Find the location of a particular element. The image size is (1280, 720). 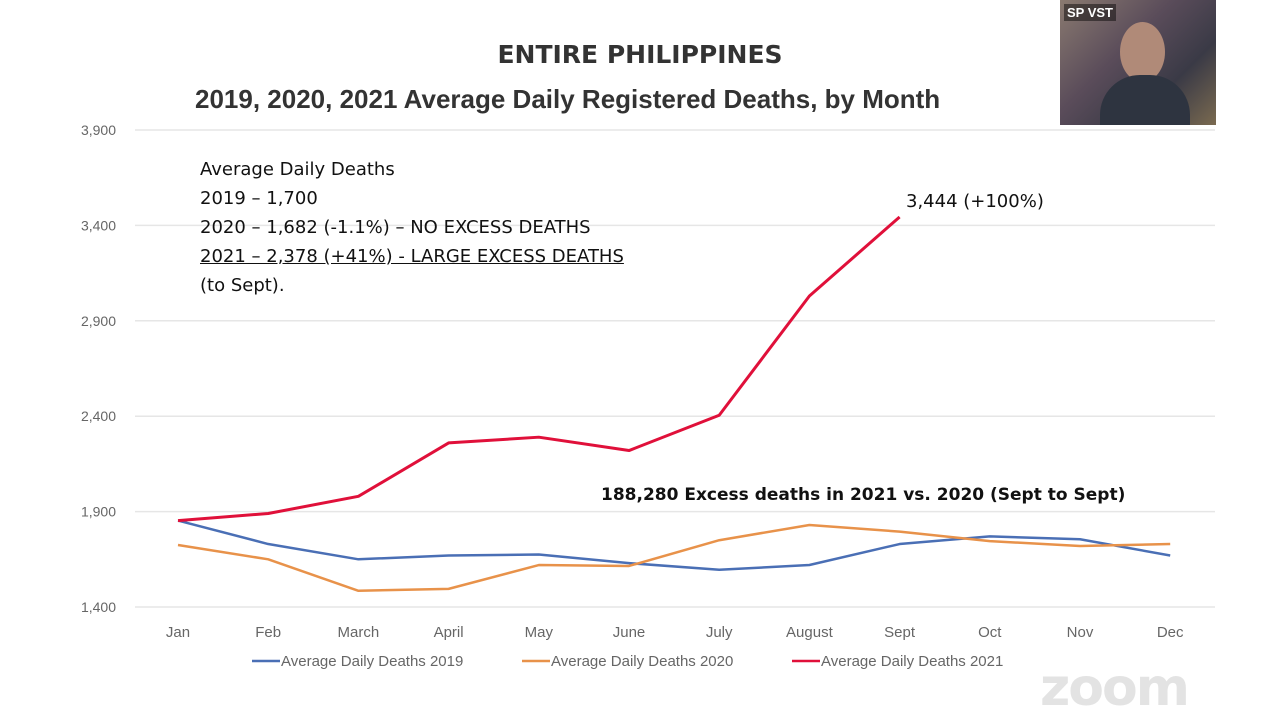

summary-line: 2020 – 1,682 (-1.1%) – NO EXCESS DEATHS is located at coordinates (395, 227).